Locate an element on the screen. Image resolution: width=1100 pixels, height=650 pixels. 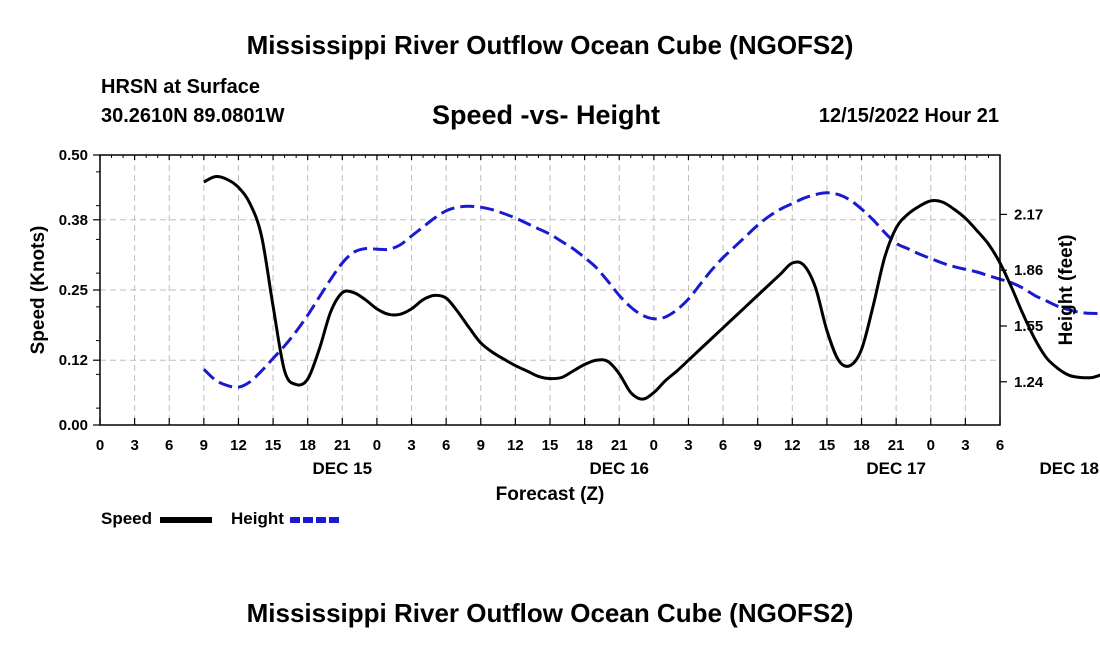
legend-height-swatch is located at coordinates (316, 520).